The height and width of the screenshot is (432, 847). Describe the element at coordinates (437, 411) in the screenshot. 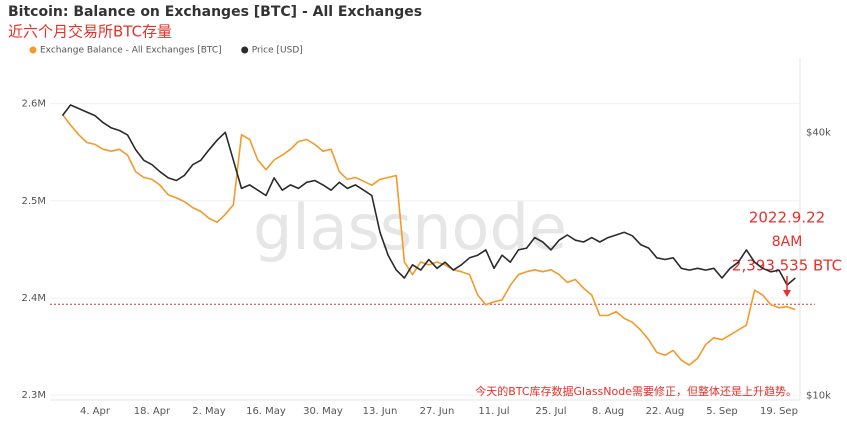

I see `x-tick-label: 27. Jun` at that location.